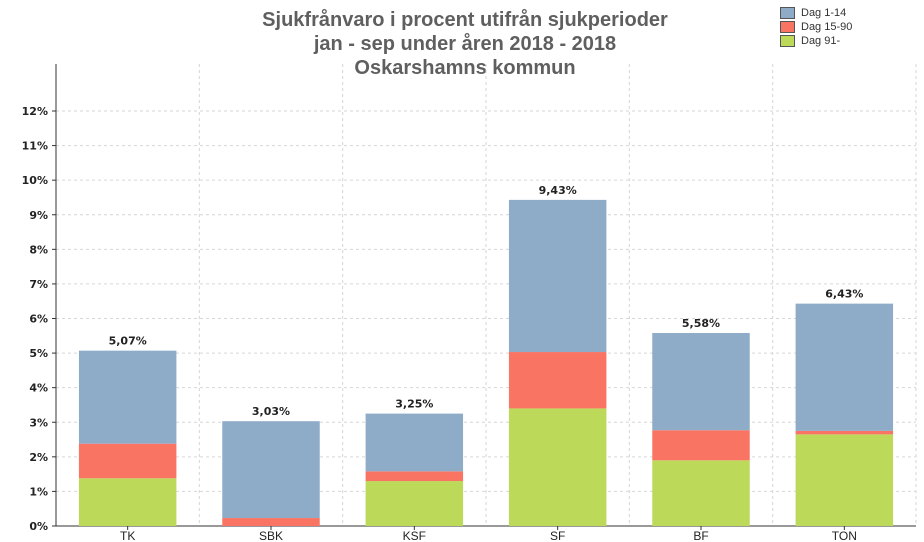 This screenshot has width=924, height=542. What do you see at coordinates (271, 470) in the screenshot?
I see `bar-segment-dag-1-14-sbk` at bounding box center [271, 470].